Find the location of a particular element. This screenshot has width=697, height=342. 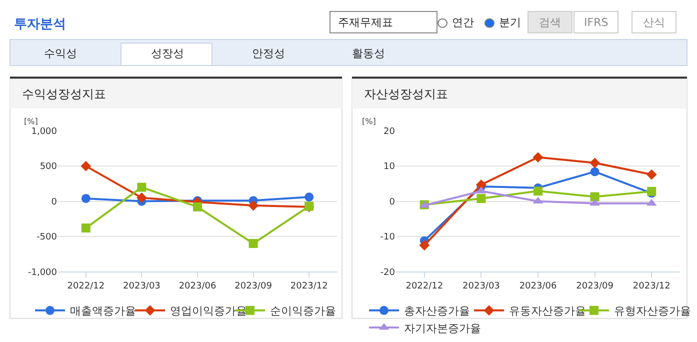

y-tick-label: 10 is located at coordinates (390, 167).